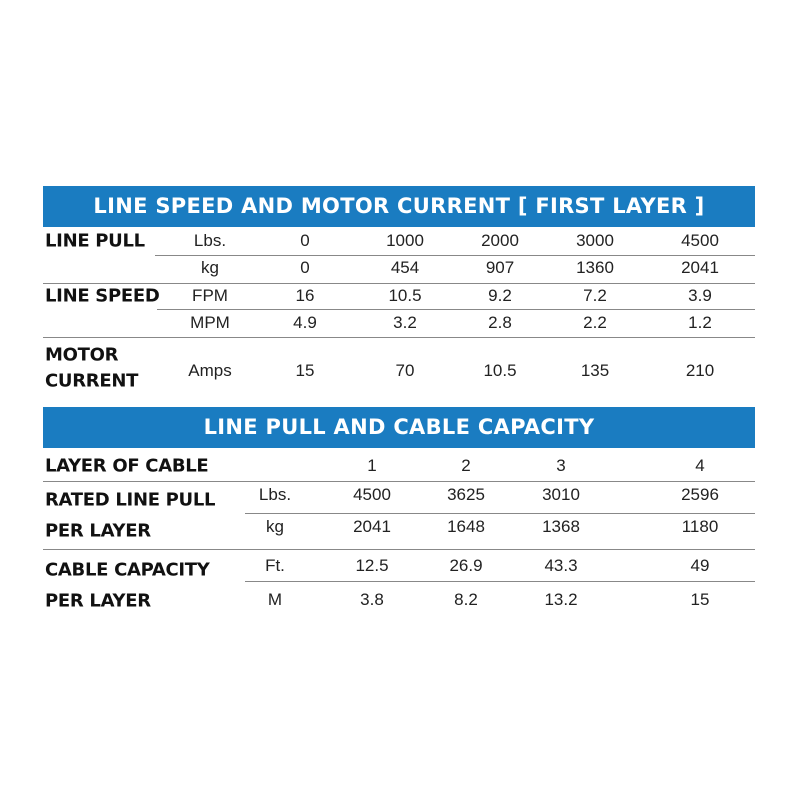  I want to click on value-cell: 49, so click(700, 565).